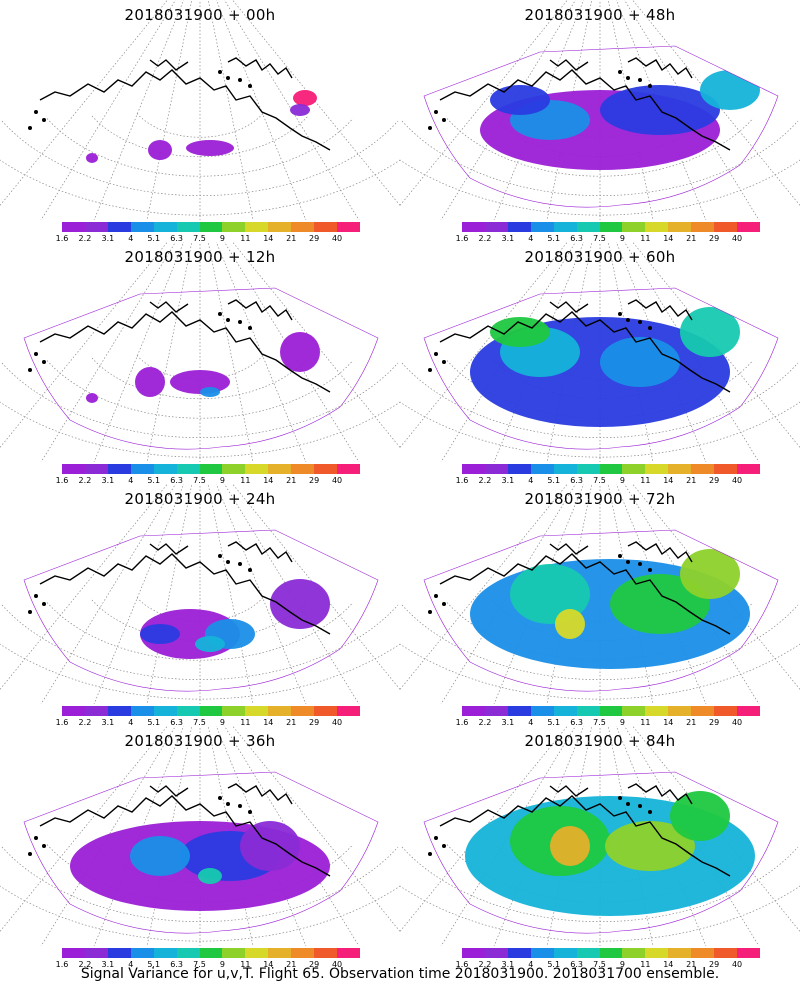  What do you see at coordinates (600, 257) in the screenshot?
I see `panel-title: 2018031900 + 60h` at bounding box center [600, 257].